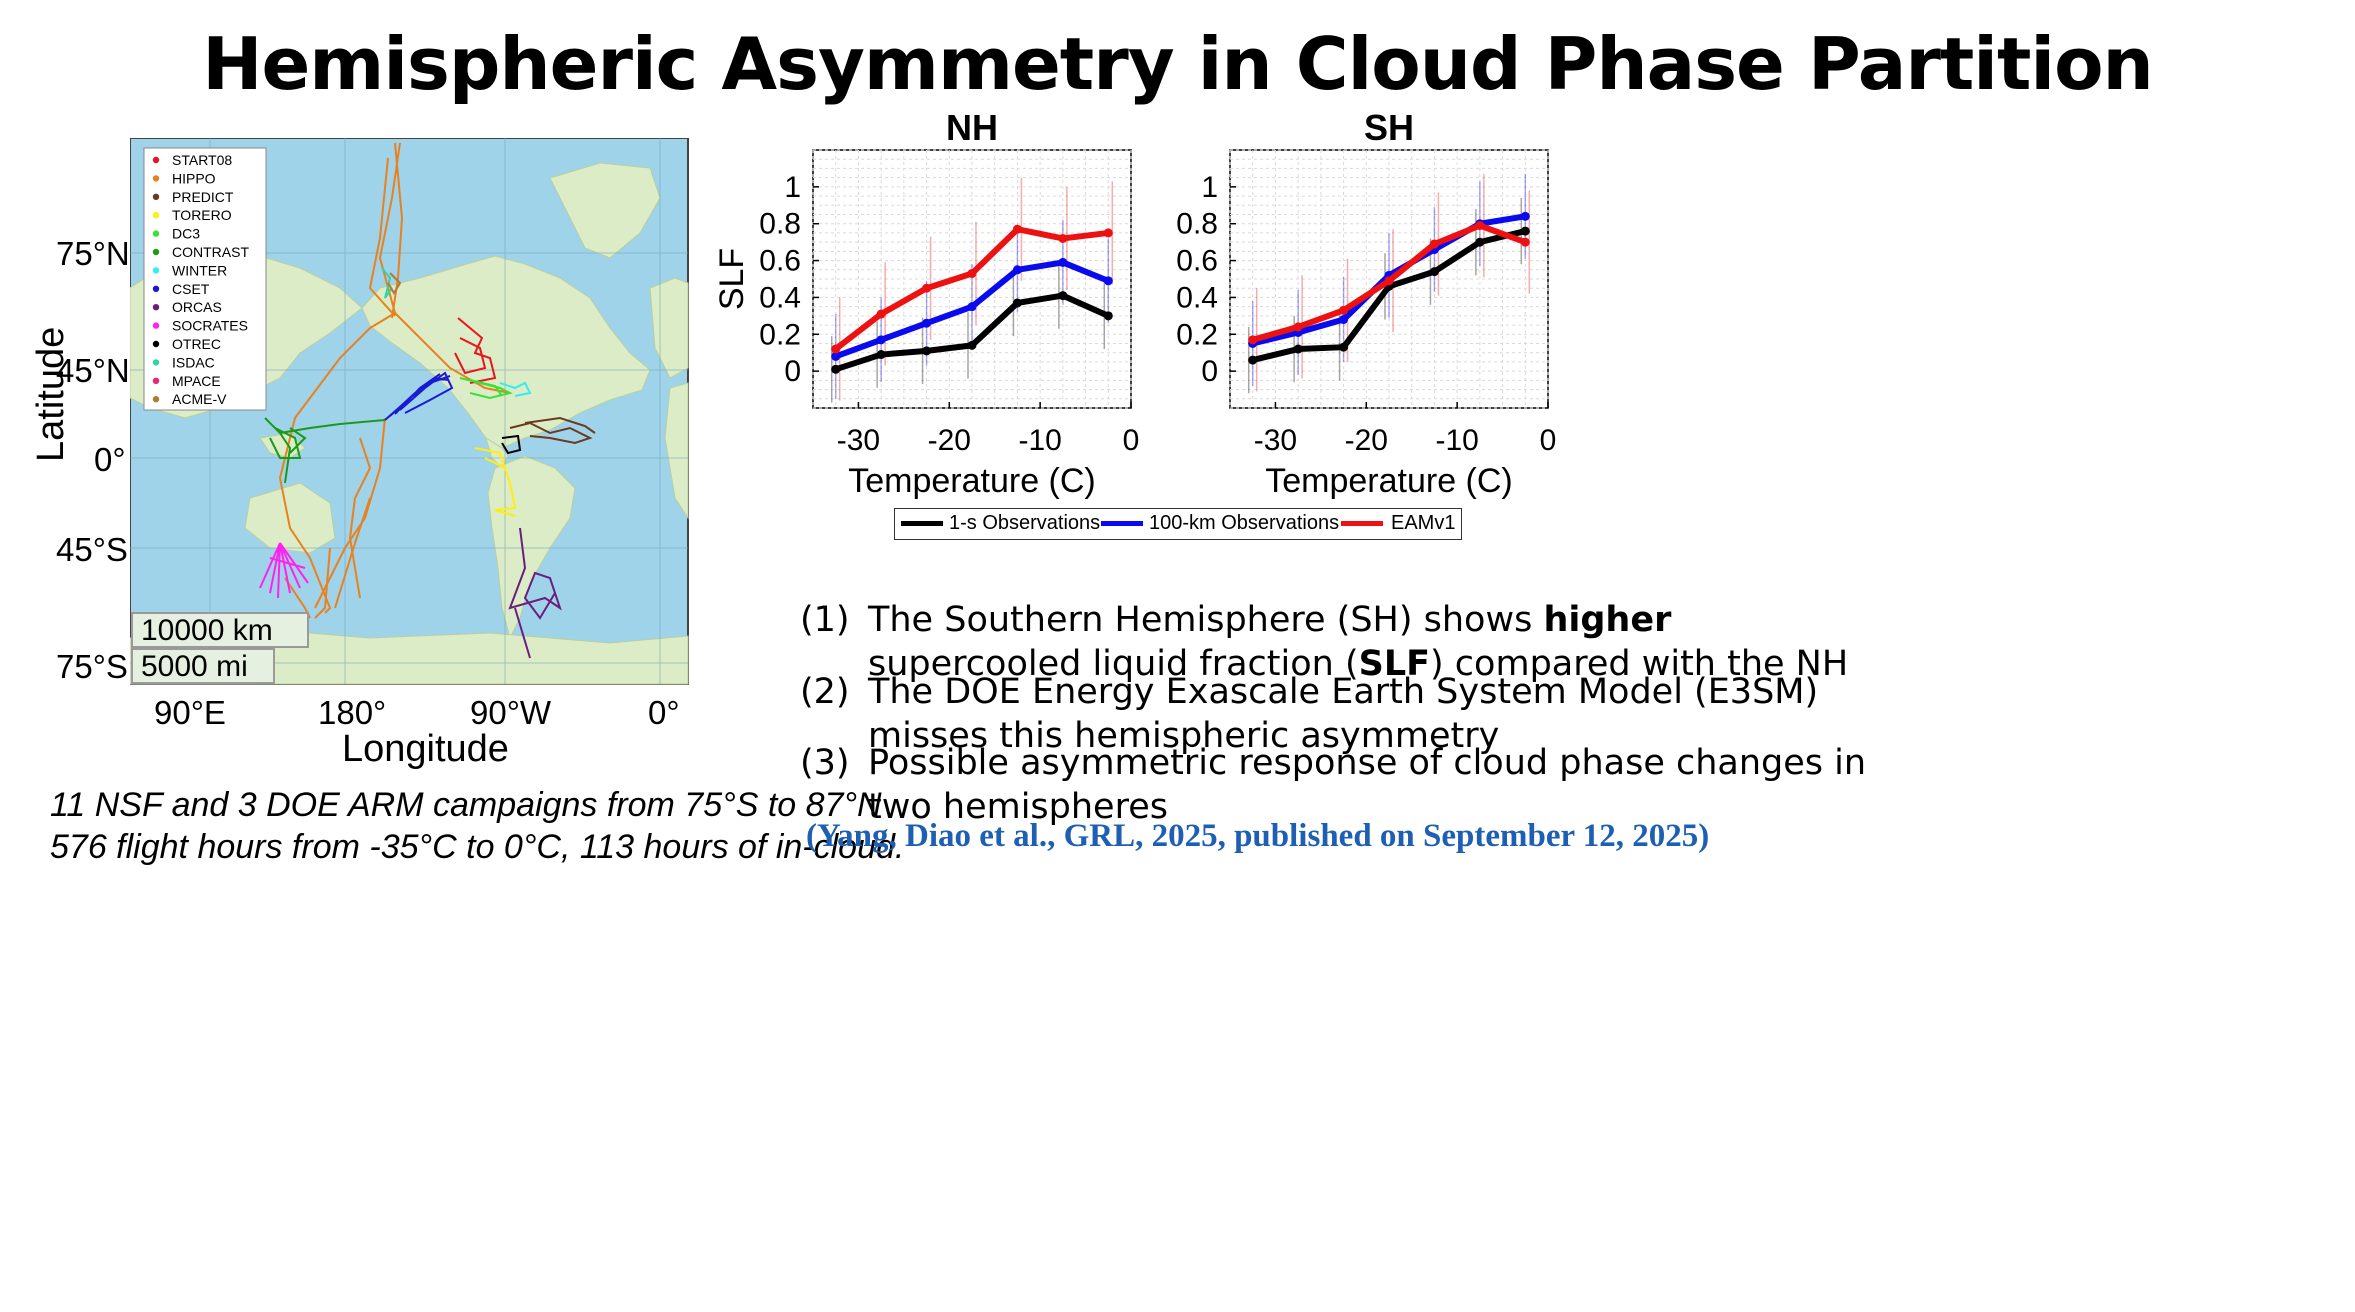 This screenshot has height=1312, width=2355. Describe the element at coordinates (1184, 736) in the screenshot. I see `finding-2-line-2: misses this hemispheric asymmetry` at that location.